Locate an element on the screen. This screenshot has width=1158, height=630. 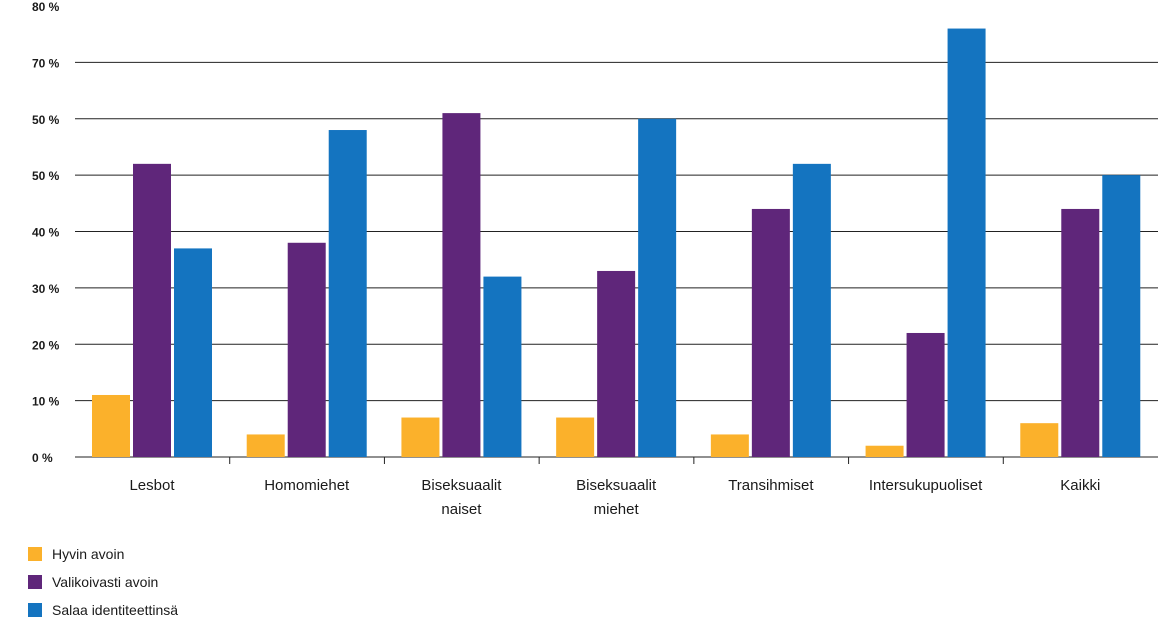
x-category-label: naiset is located at coordinates (461, 509).